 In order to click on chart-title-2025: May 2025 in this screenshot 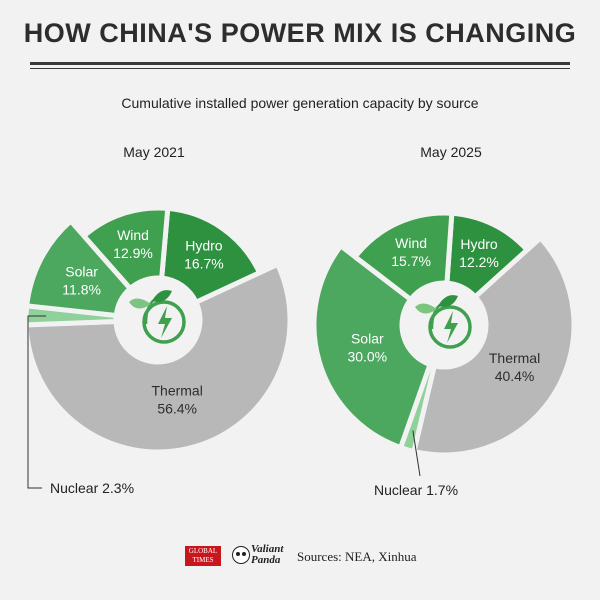, I will do `click(451, 152)`.